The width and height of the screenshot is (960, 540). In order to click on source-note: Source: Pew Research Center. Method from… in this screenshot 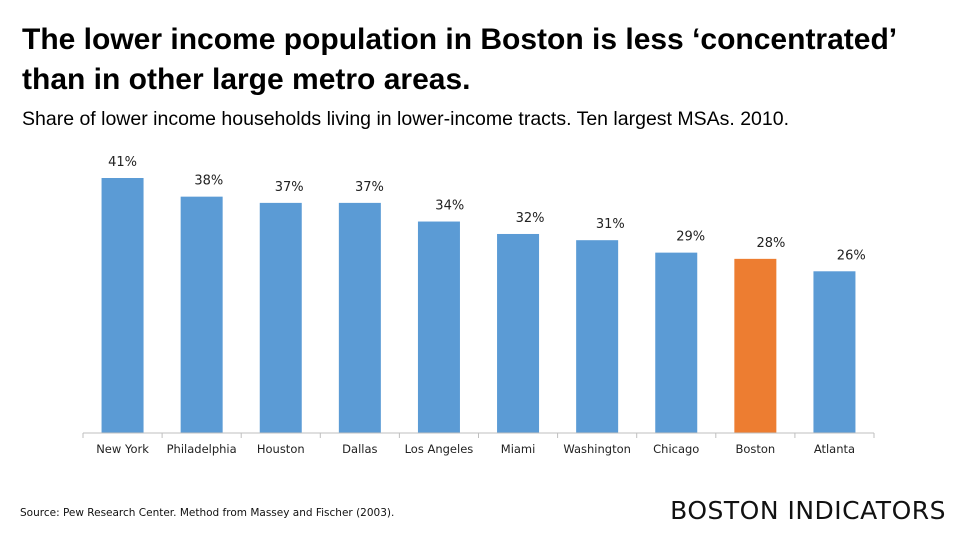, I will do `click(207, 513)`.